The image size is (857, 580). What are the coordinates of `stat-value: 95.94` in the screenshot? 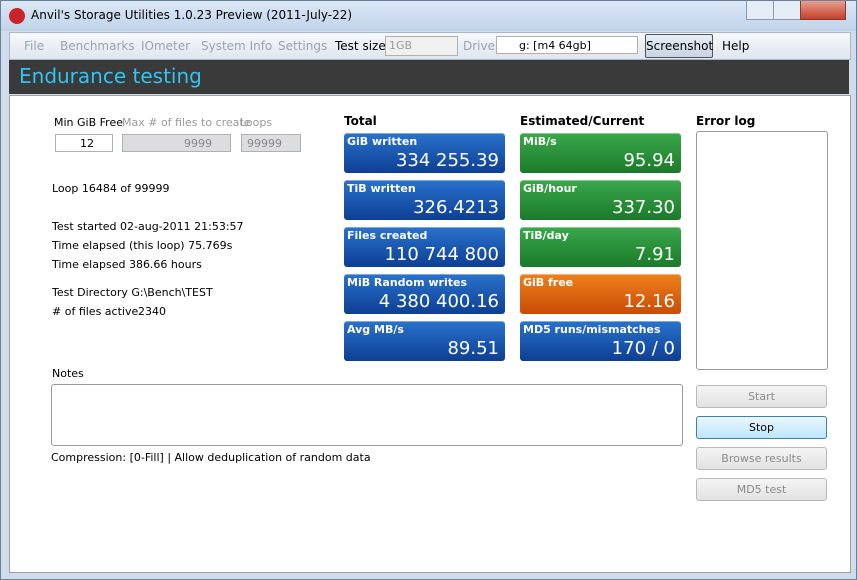 It's located at (649, 160).